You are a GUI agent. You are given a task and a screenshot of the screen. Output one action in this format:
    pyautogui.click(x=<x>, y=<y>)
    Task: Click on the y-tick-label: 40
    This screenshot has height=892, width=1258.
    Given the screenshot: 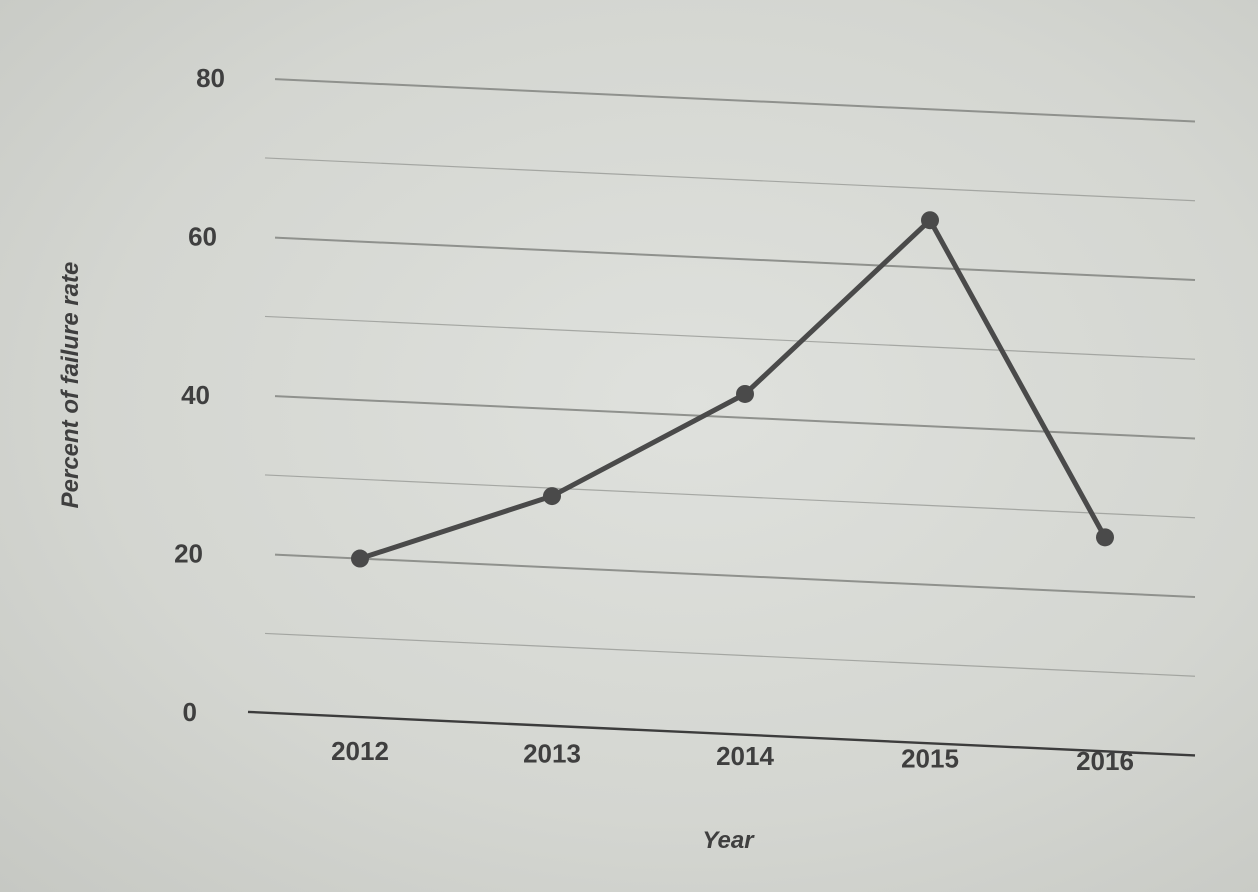 What is the action you would take?
    pyautogui.click(x=195, y=395)
    